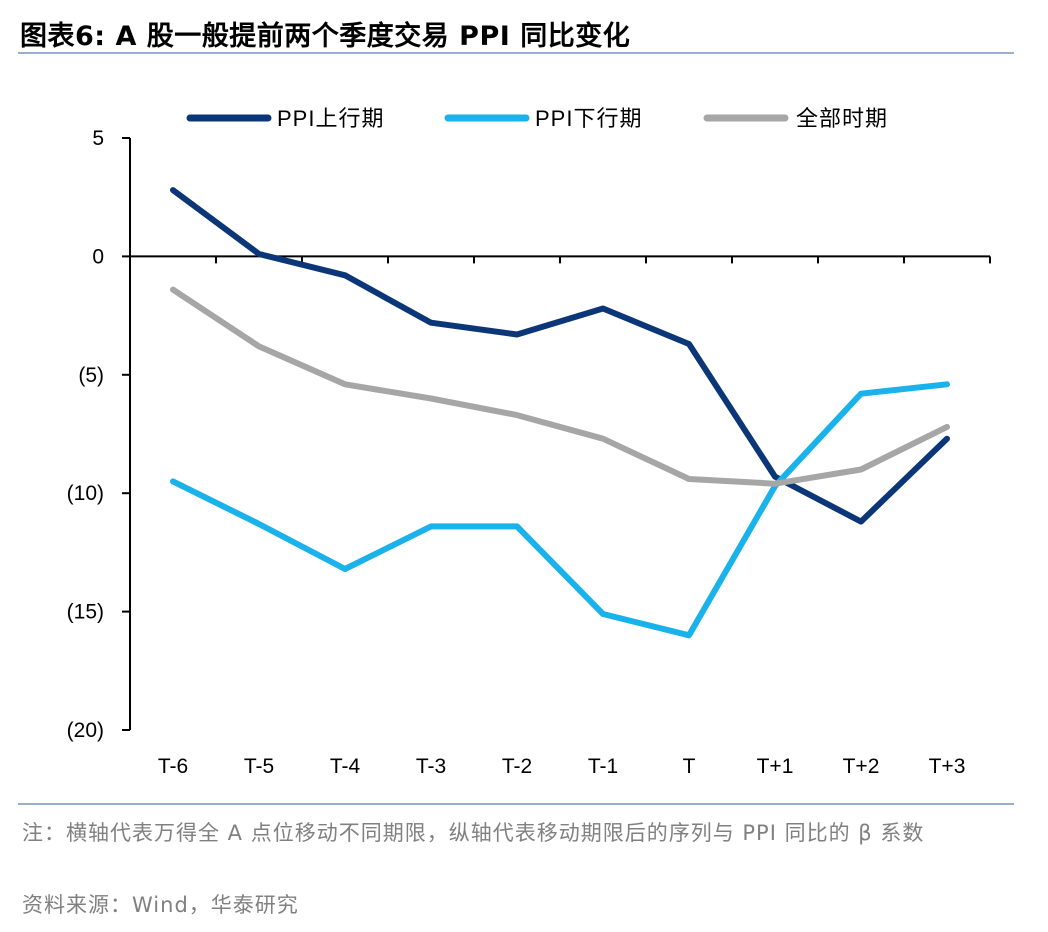  What do you see at coordinates (603, 766) in the screenshot?
I see `x-tick-label: T-1` at bounding box center [603, 766].